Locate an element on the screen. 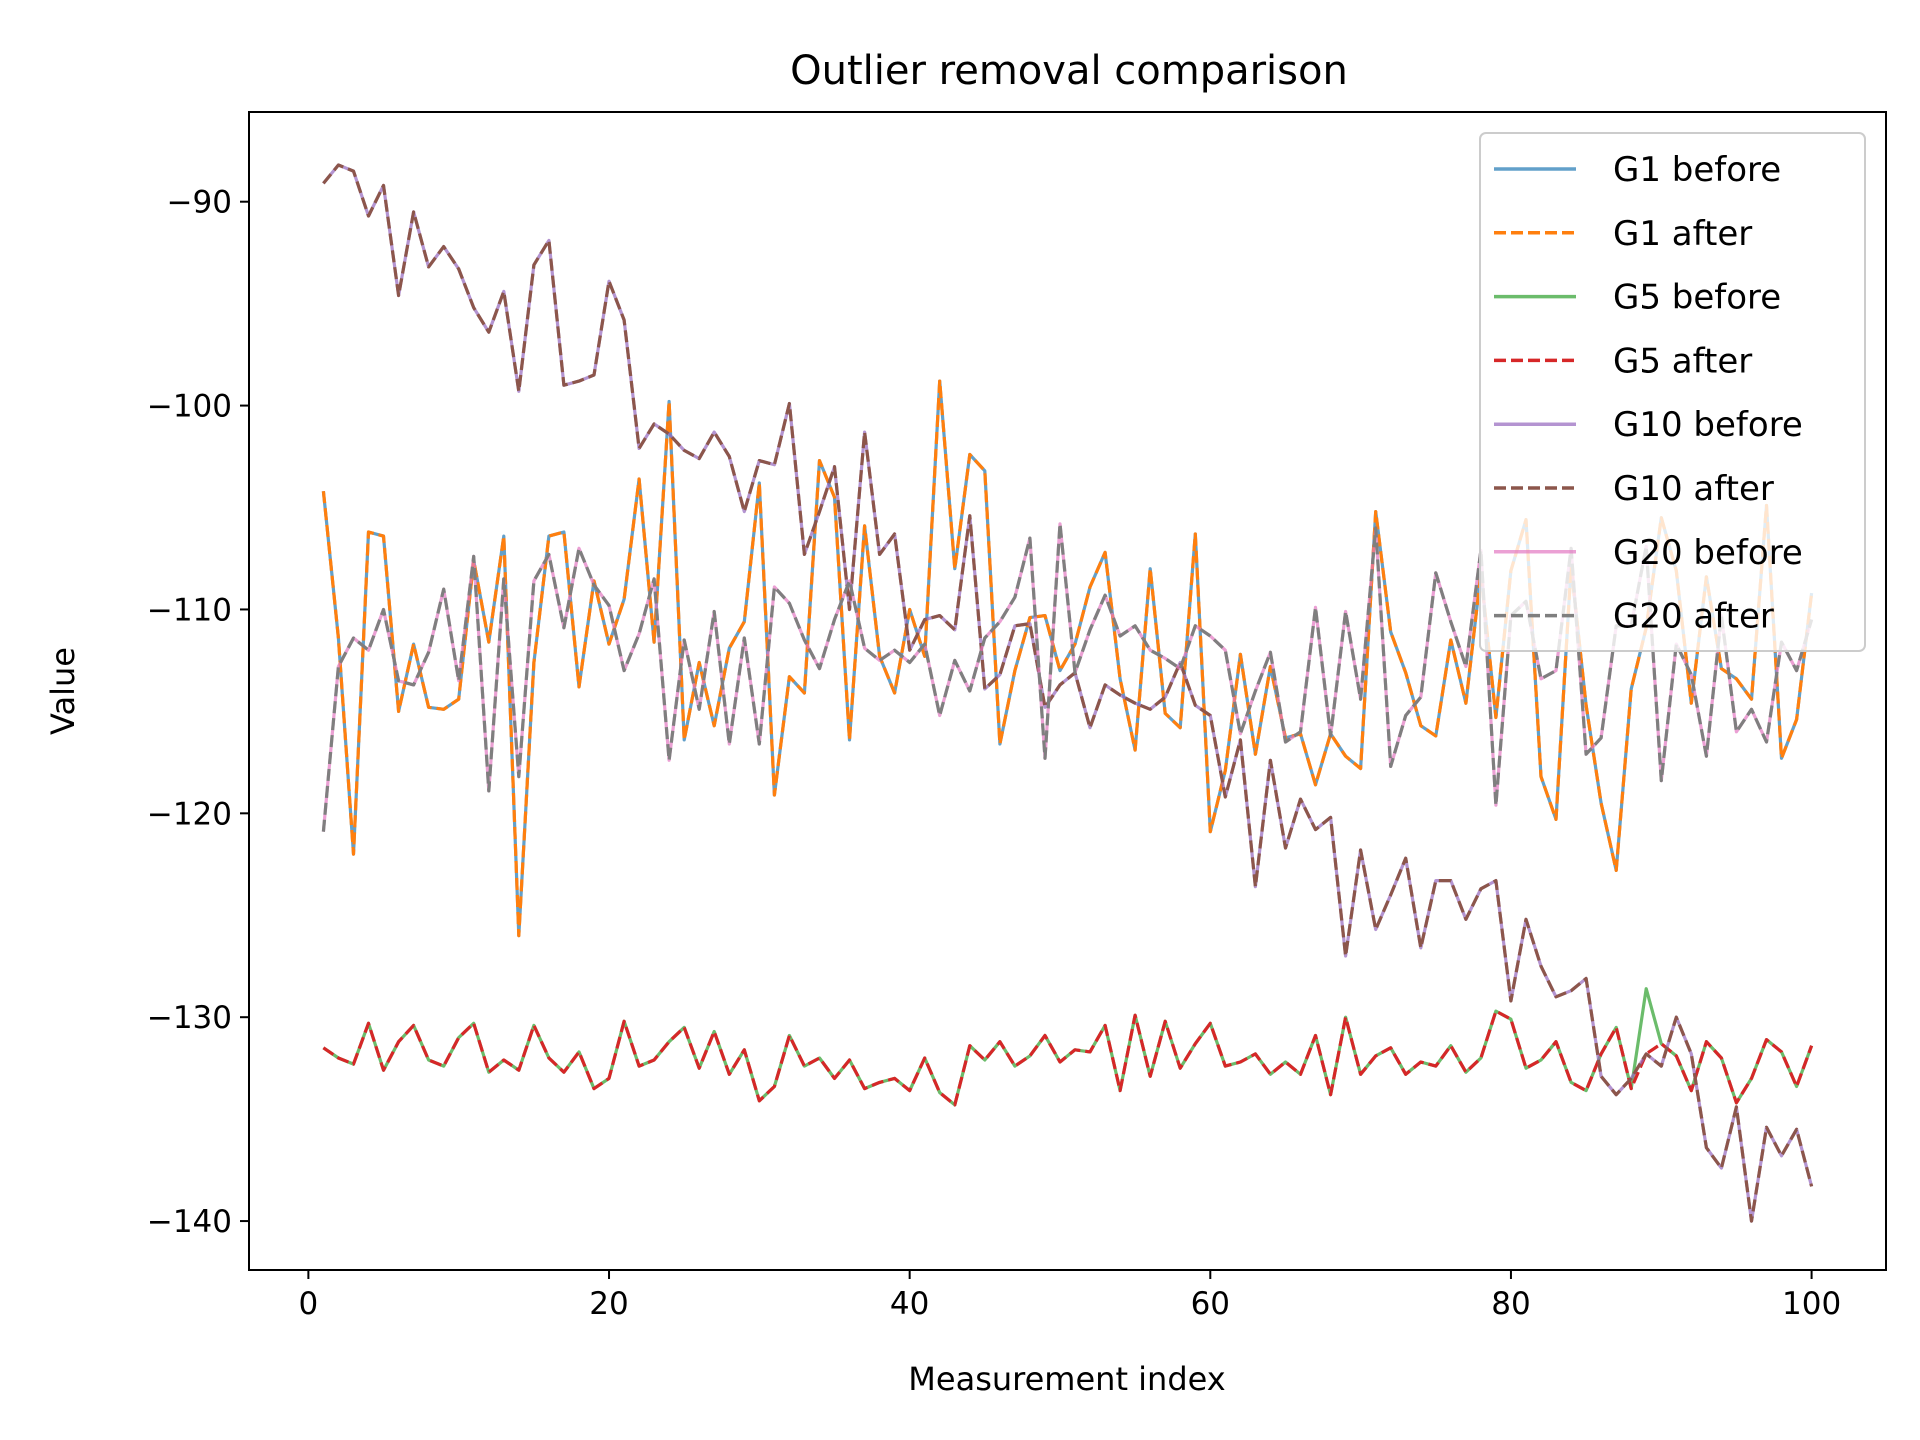 This screenshot has width=1920, height=1440. x-tick-label: 20 is located at coordinates (608, 1304).